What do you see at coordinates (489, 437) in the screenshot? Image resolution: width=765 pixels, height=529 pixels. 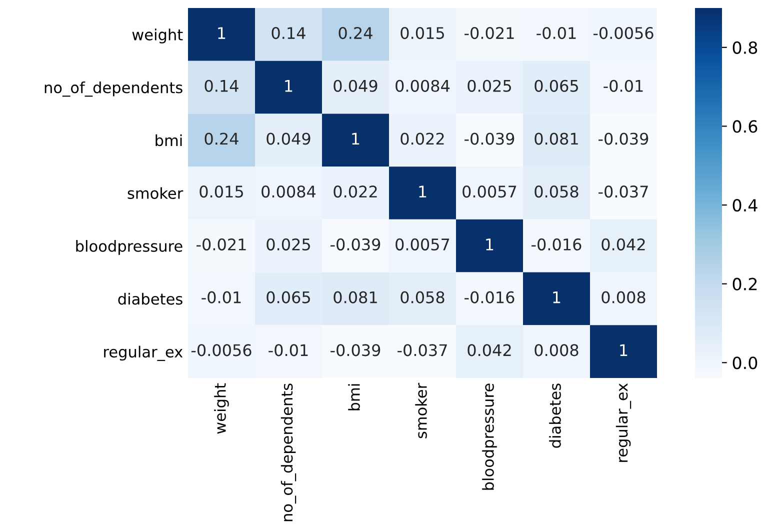 I see `x-tick-label: bloodpressure` at bounding box center [489, 437].